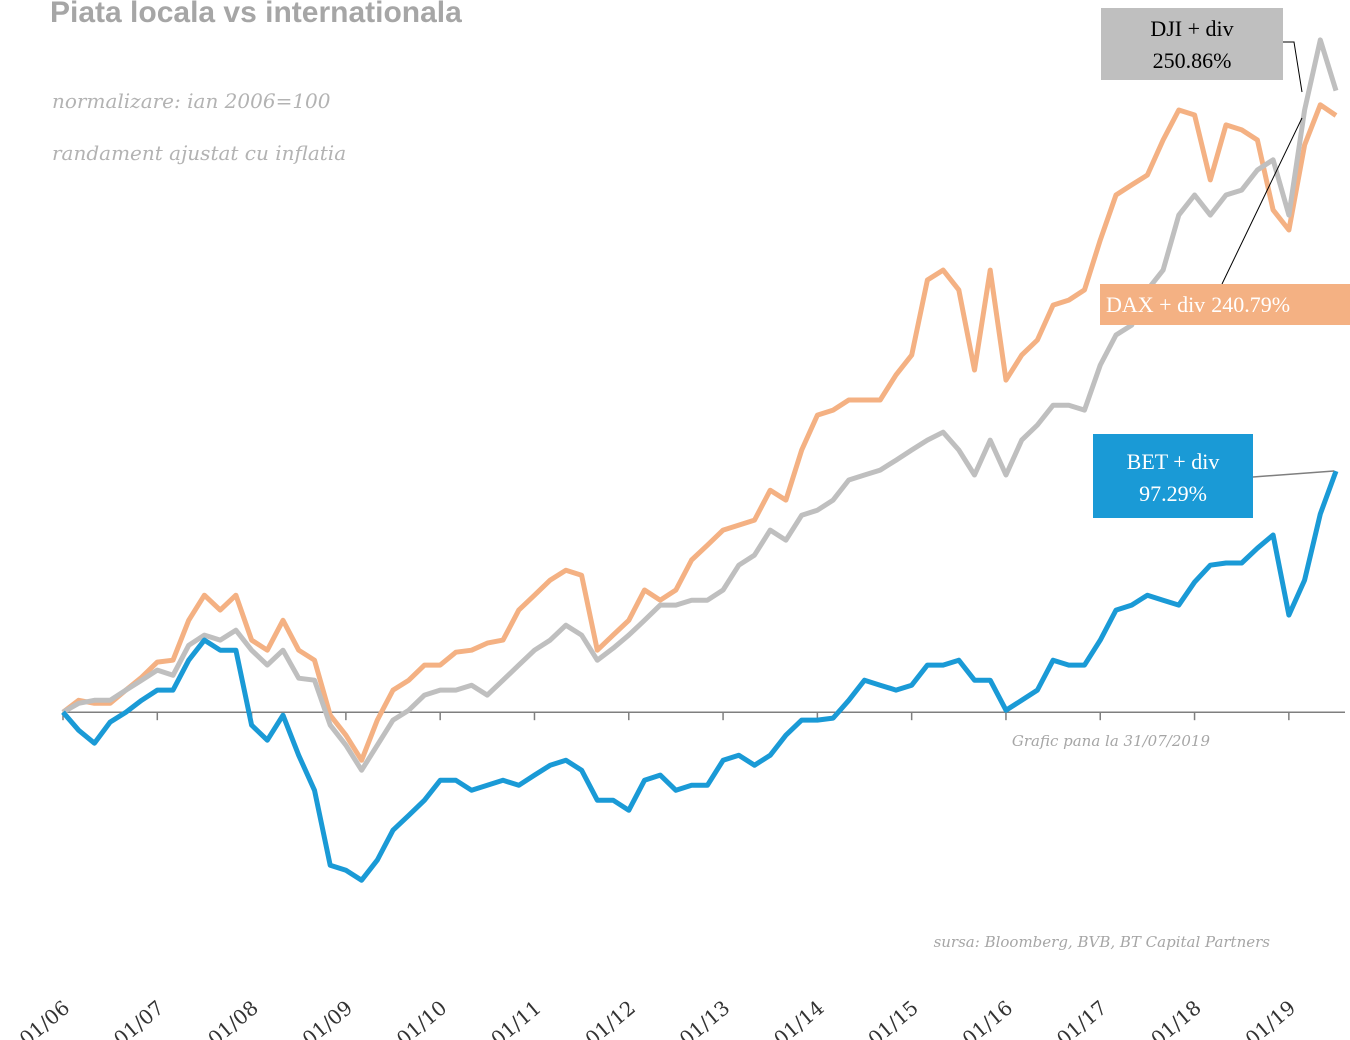 This screenshot has width=1350, height=1040. What do you see at coordinates (988, 1017) in the screenshot?
I see `x-tick-label: 01/16` at bounding box center [988, 1017].